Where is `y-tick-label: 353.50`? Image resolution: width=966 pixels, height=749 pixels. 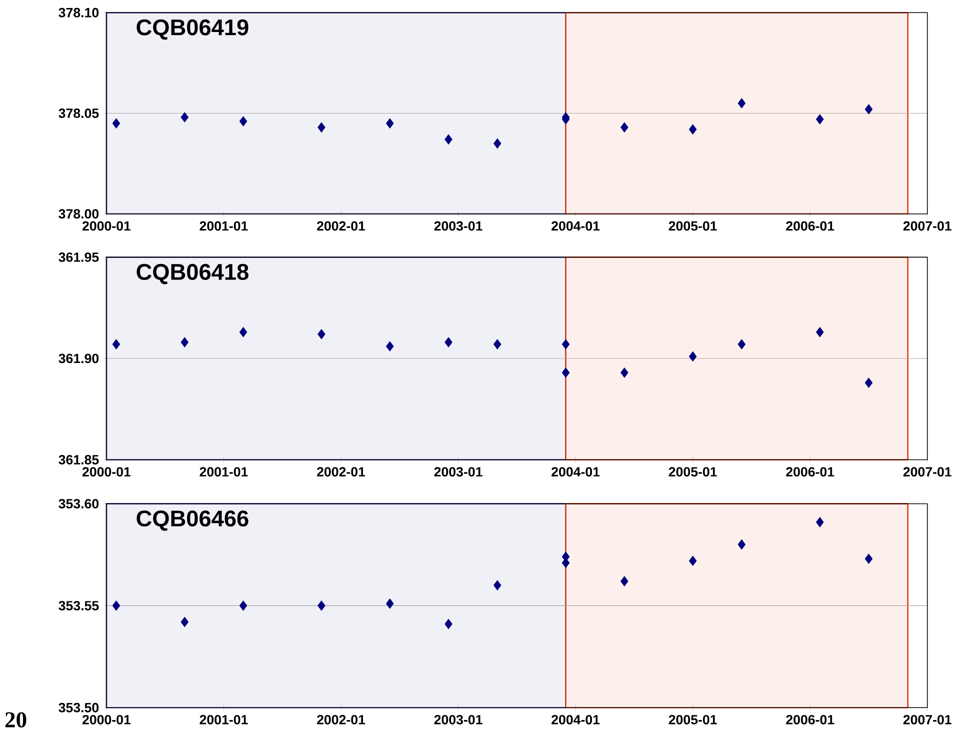
y-tick-label: 353.50 is located at coordinates (78, 708).